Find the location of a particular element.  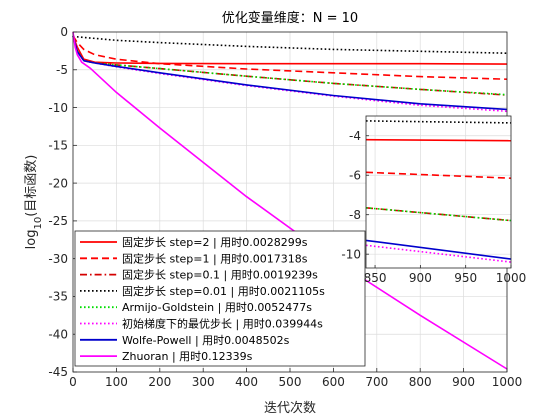

x-tick-label: 800 is located at coordinates (420, 382).